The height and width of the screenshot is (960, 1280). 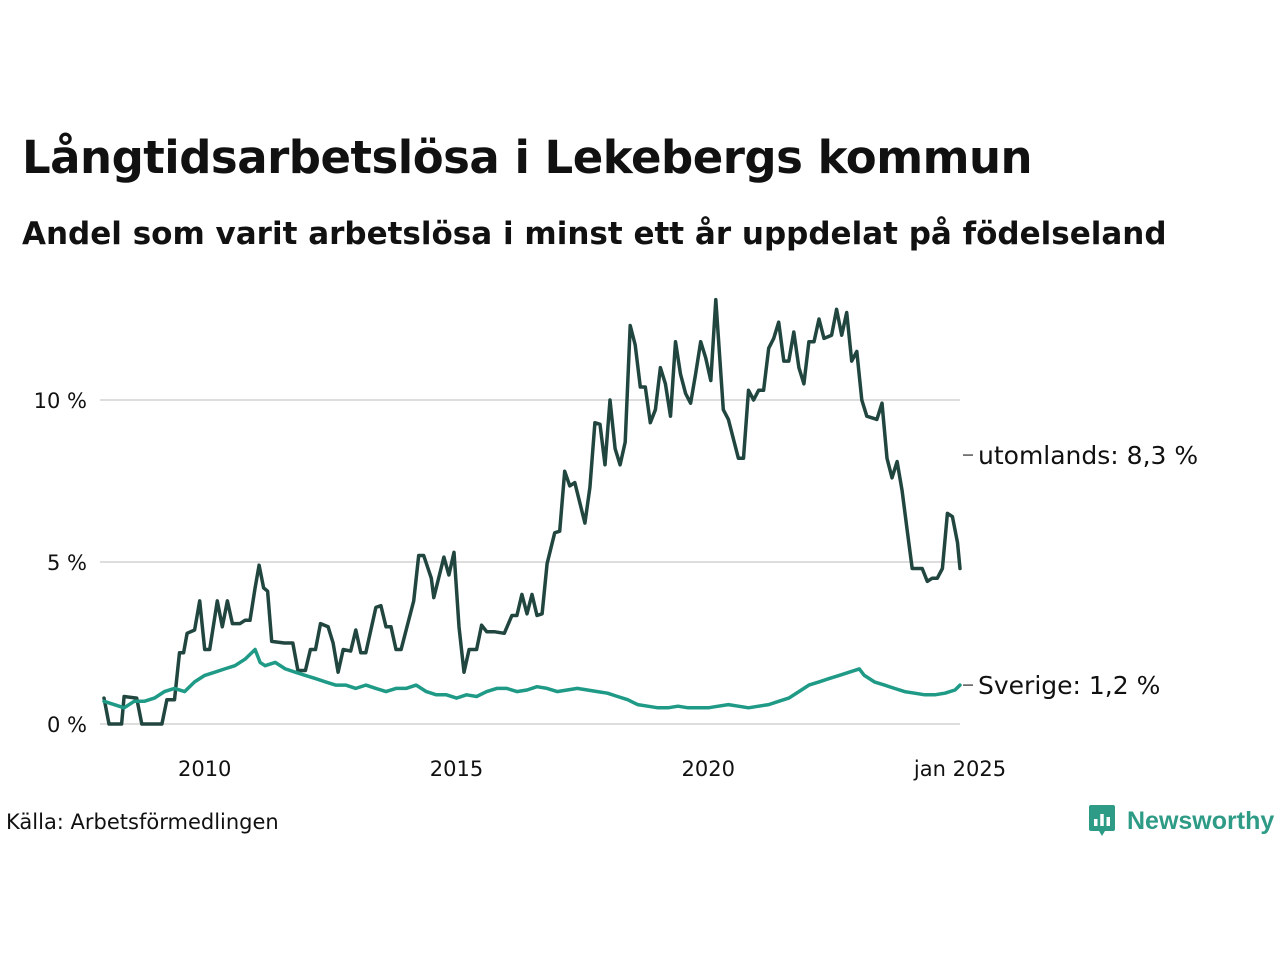 I want to click on x-tick-label: 2015, so click(x=456, y=769).